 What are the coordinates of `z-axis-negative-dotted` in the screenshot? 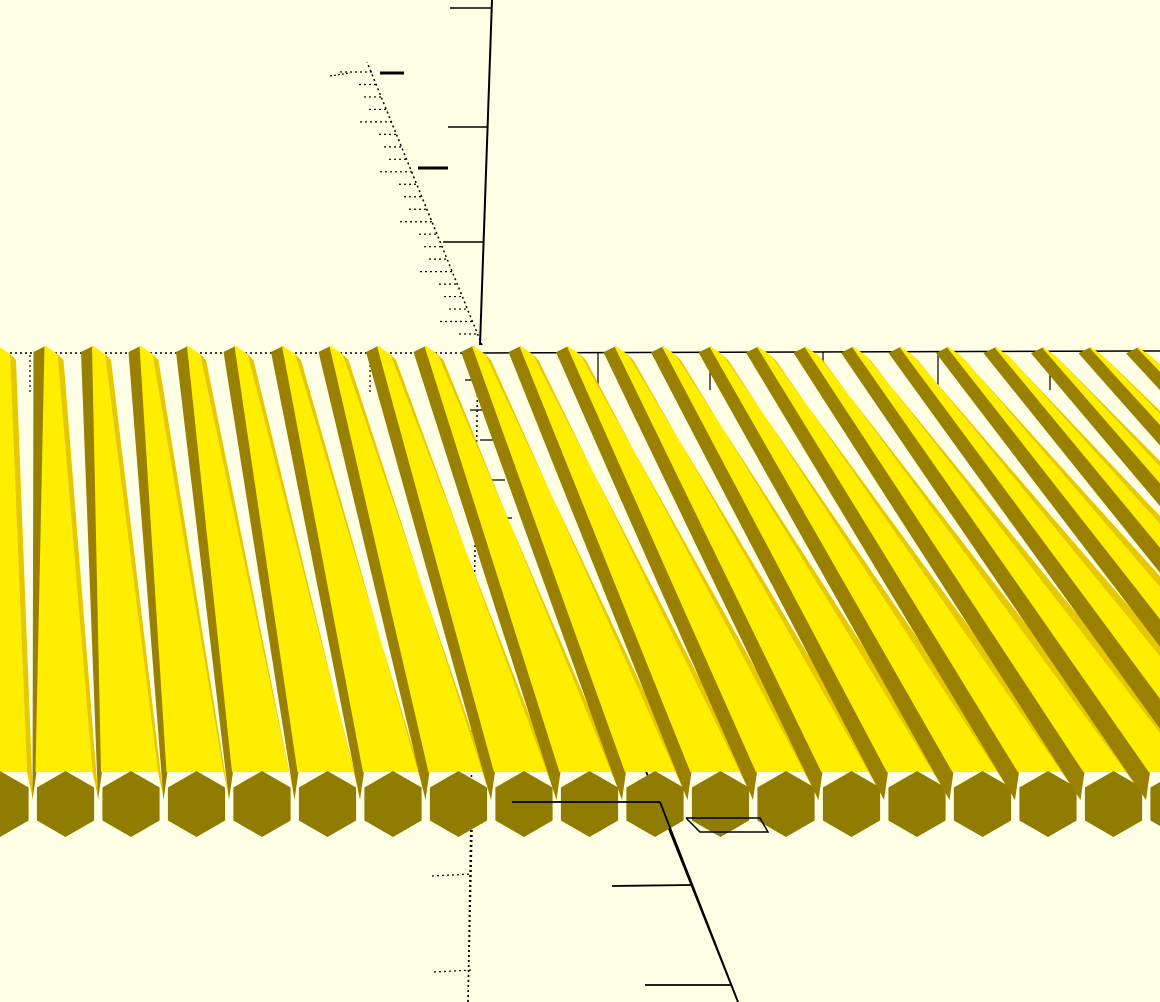 It's located at (470, 915).